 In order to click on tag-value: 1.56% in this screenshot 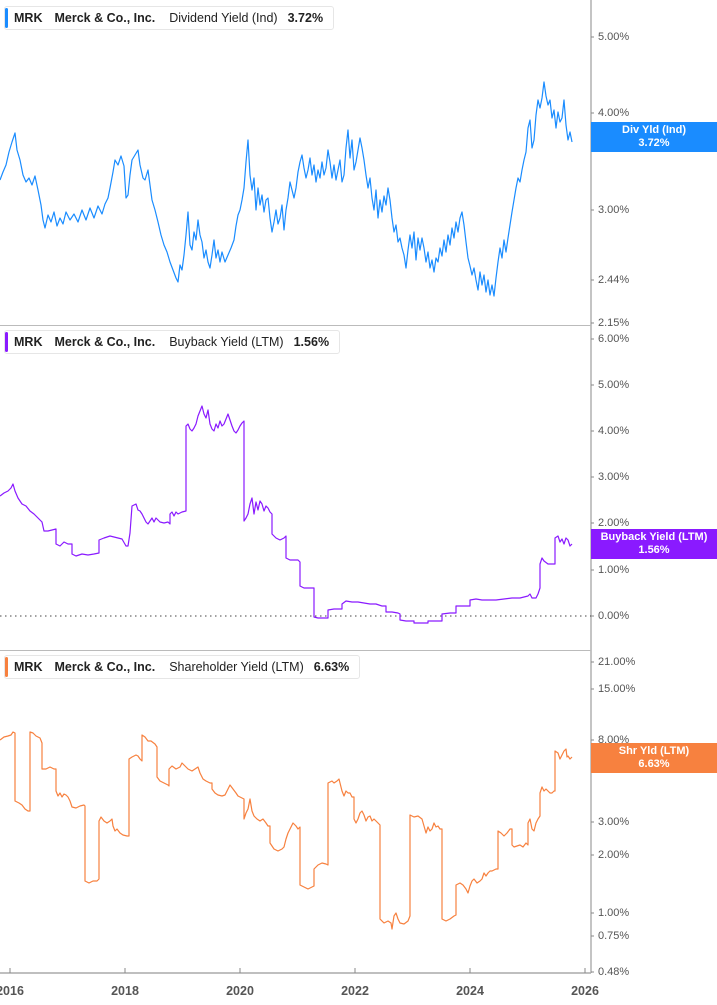, I will do `click(654, 550)`.